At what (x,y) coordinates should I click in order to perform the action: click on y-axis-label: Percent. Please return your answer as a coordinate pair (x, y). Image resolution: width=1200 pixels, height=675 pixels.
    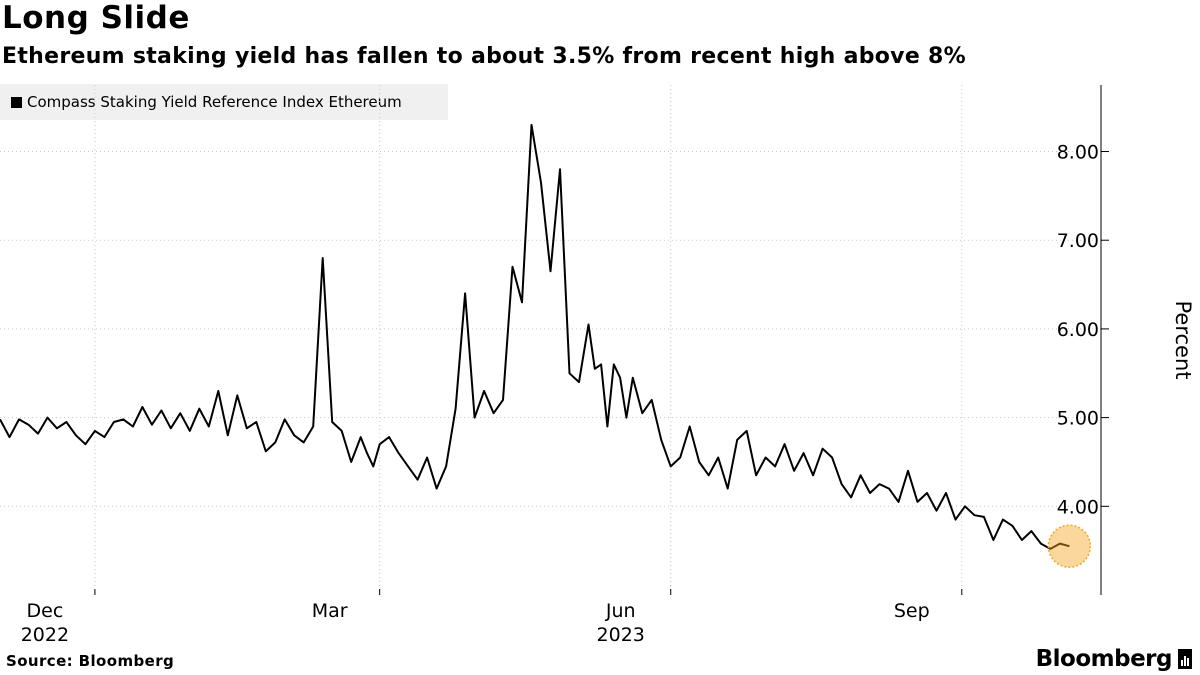
    Looking at the image, I should click on (1183, 339).